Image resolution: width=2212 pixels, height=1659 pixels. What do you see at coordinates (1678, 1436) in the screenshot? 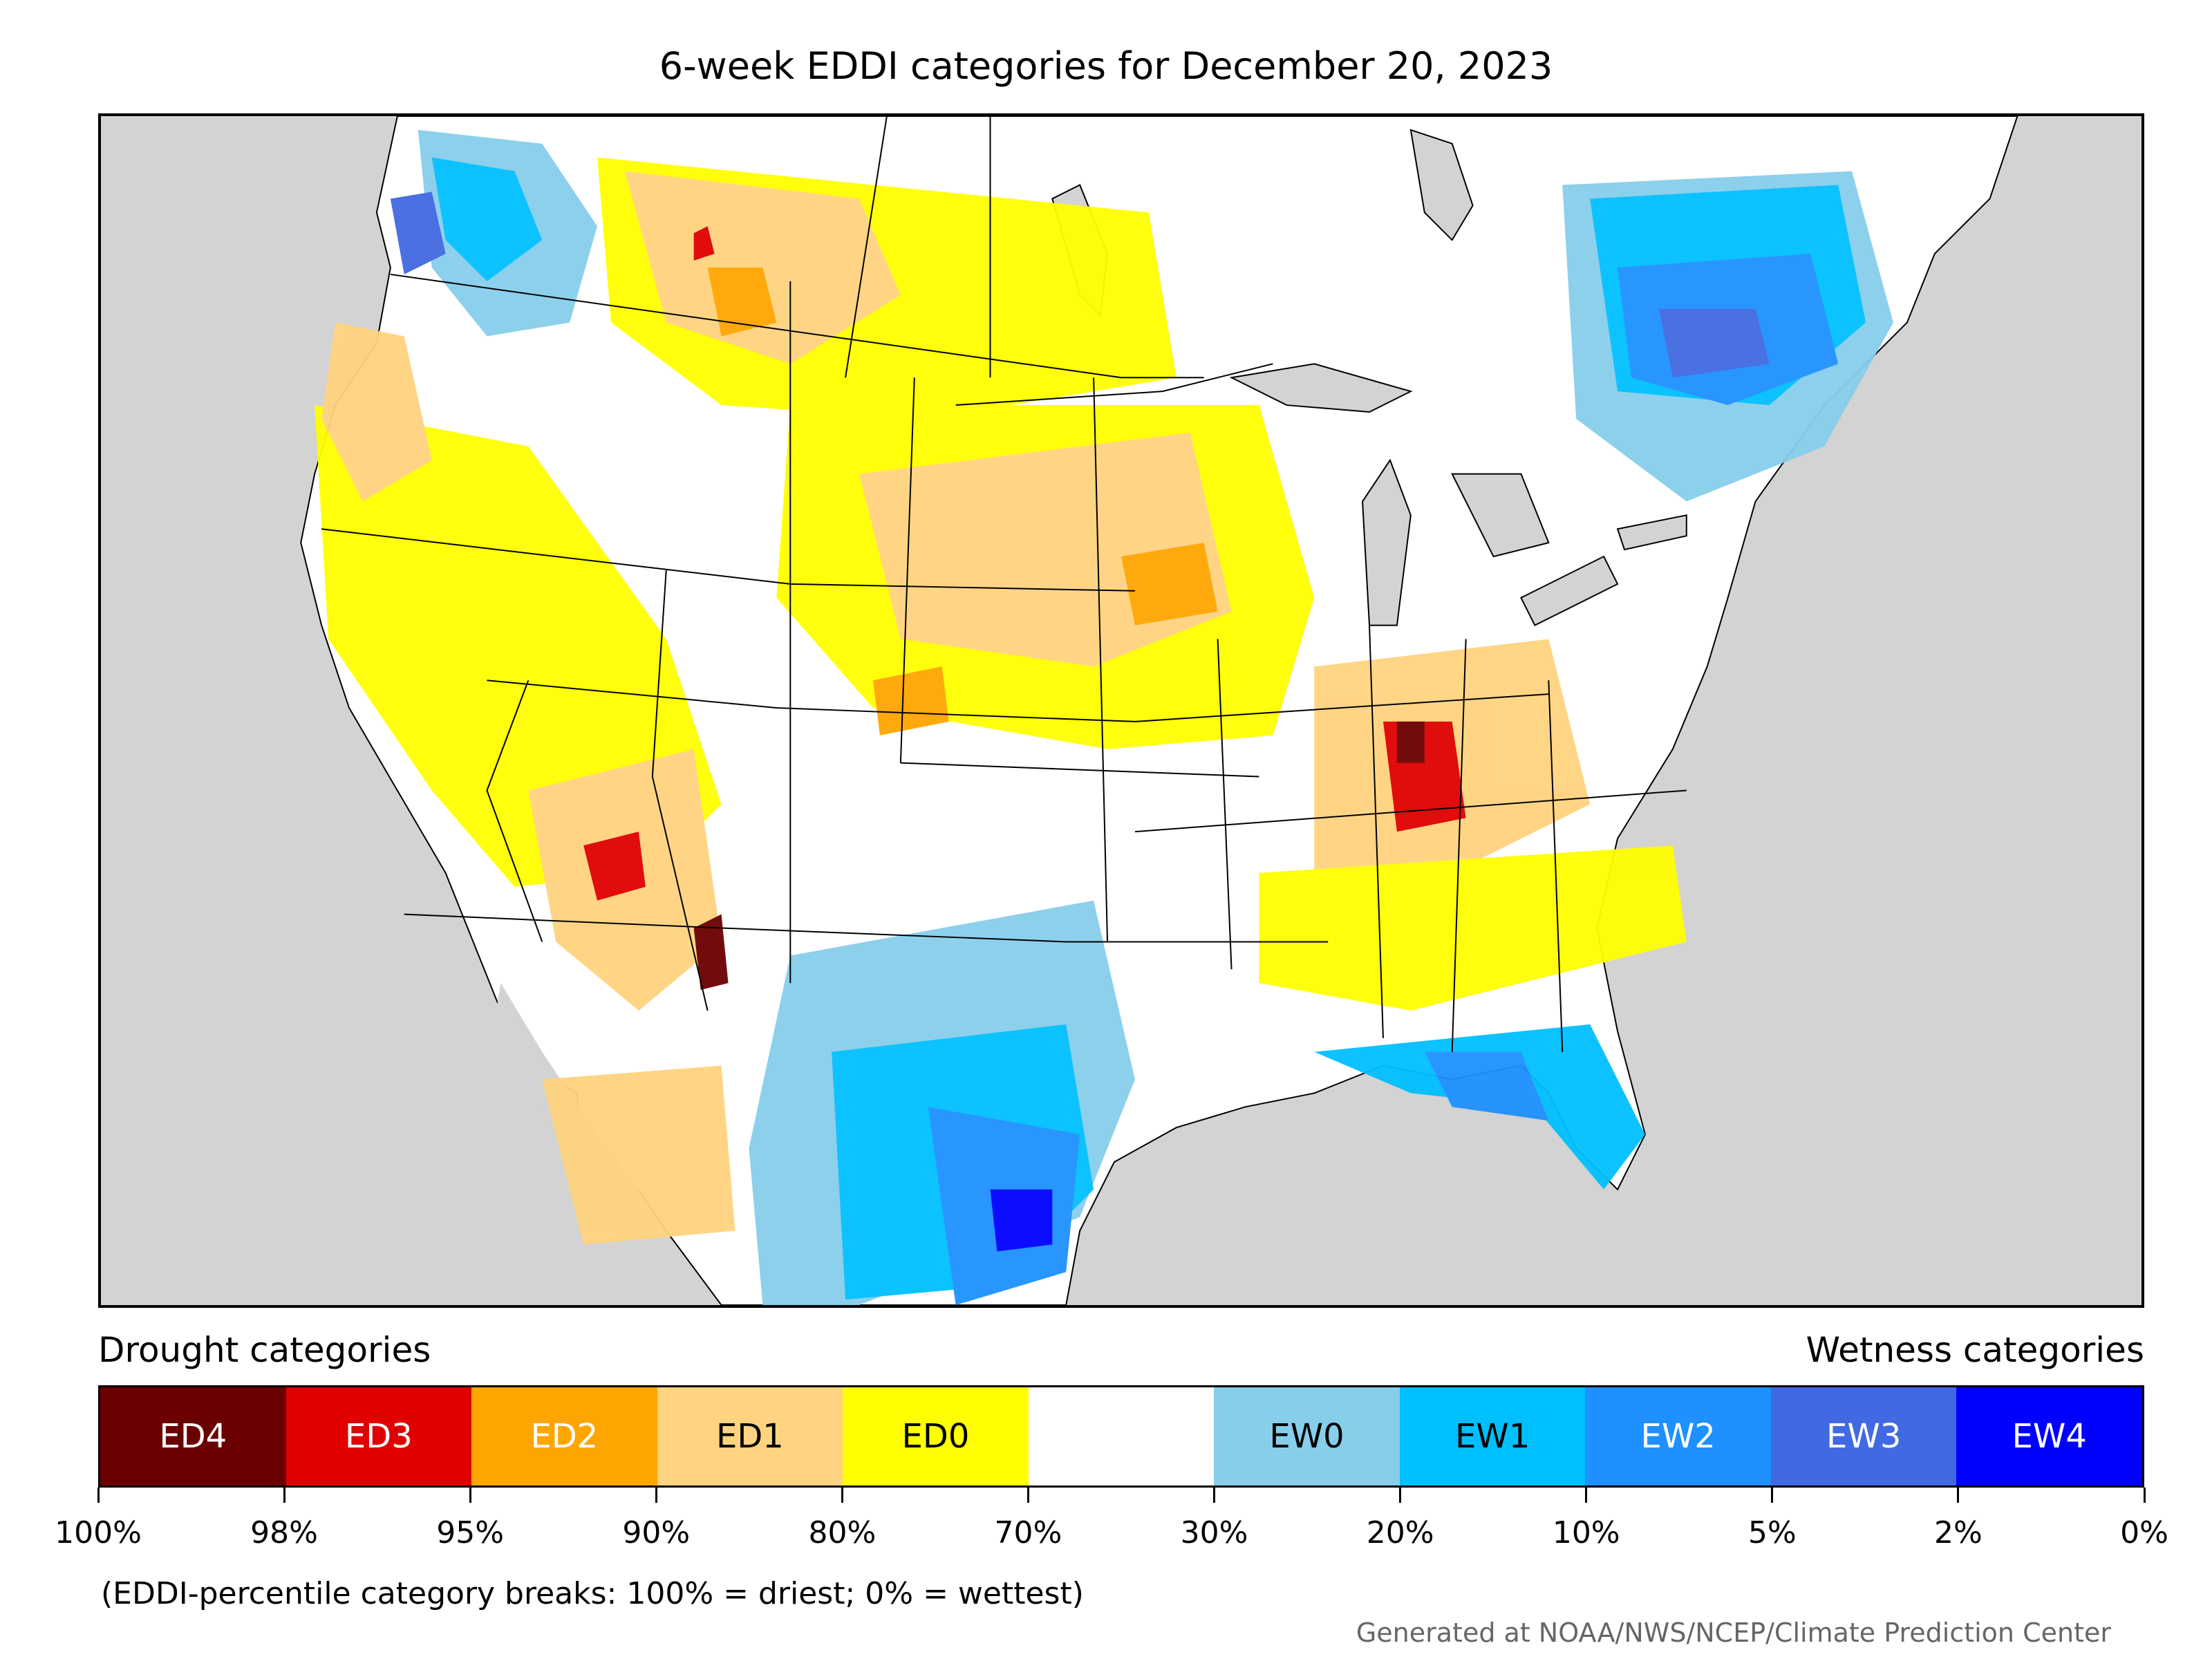
I see `legend-segment-ew2: EW2` at bounding box center [1678, 1436].